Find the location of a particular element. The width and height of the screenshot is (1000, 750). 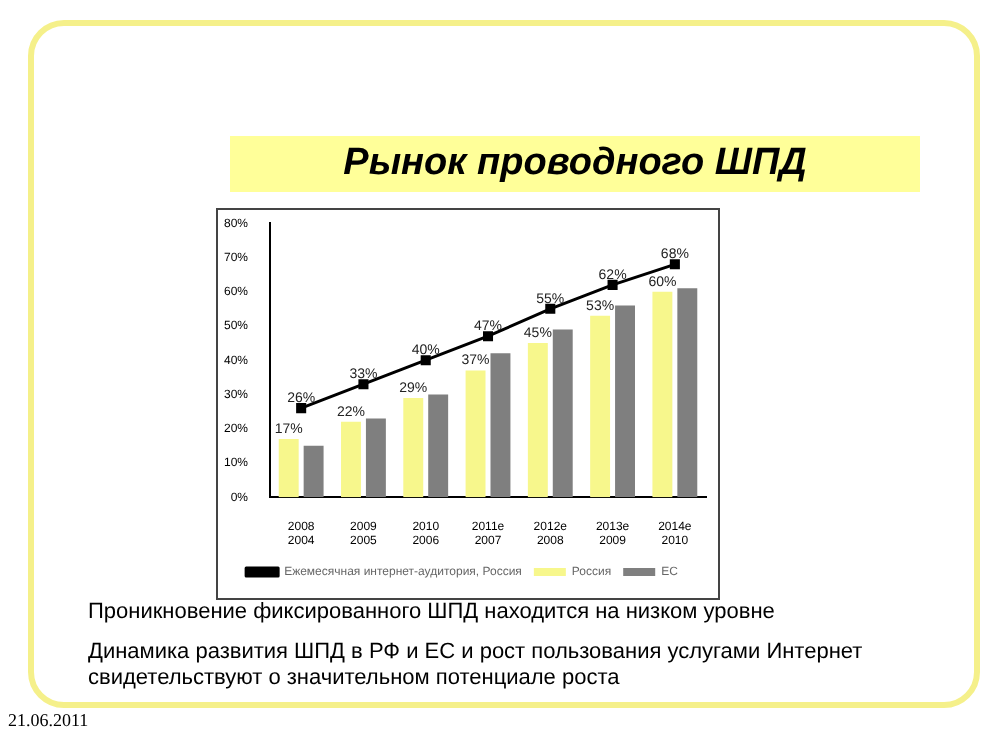

text: Проникновение фиксированного ШПД находится на низком уровне is located at coordinates (432, 613).